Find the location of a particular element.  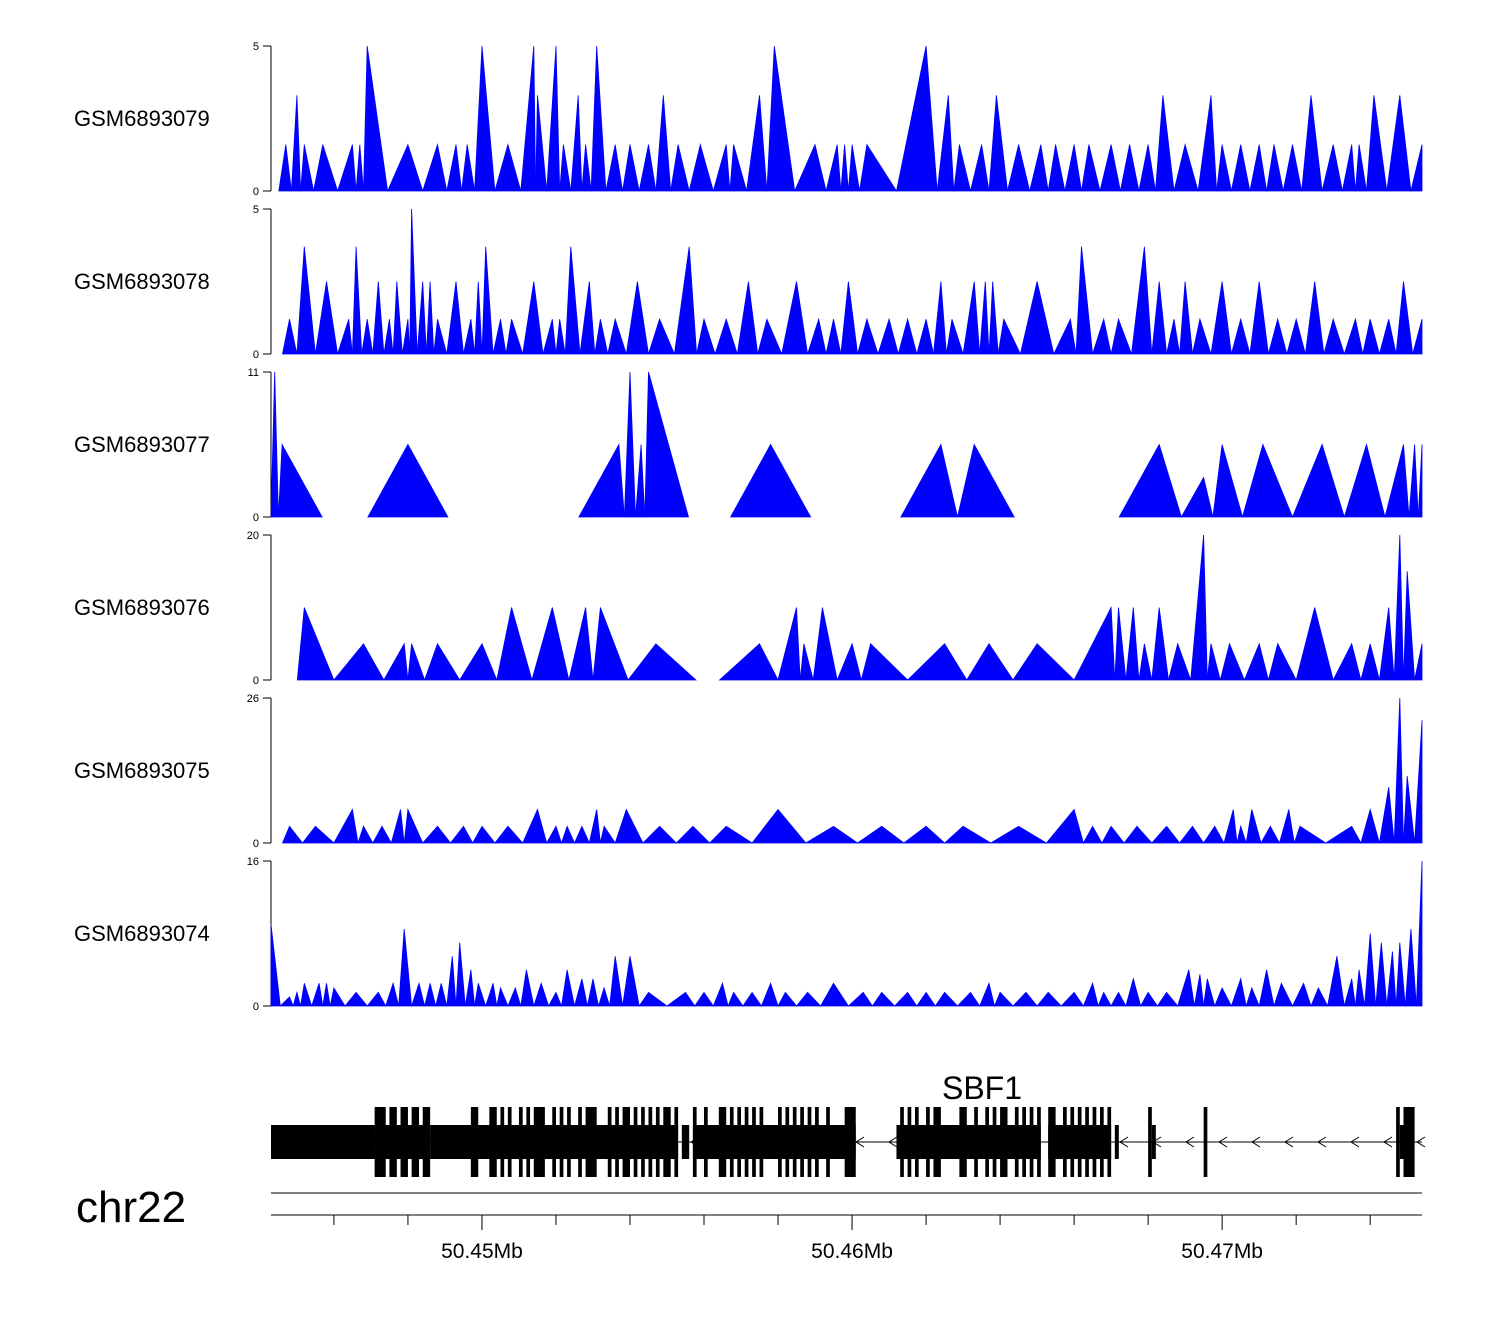

exon-small is located at coordinates (1153, 1142).